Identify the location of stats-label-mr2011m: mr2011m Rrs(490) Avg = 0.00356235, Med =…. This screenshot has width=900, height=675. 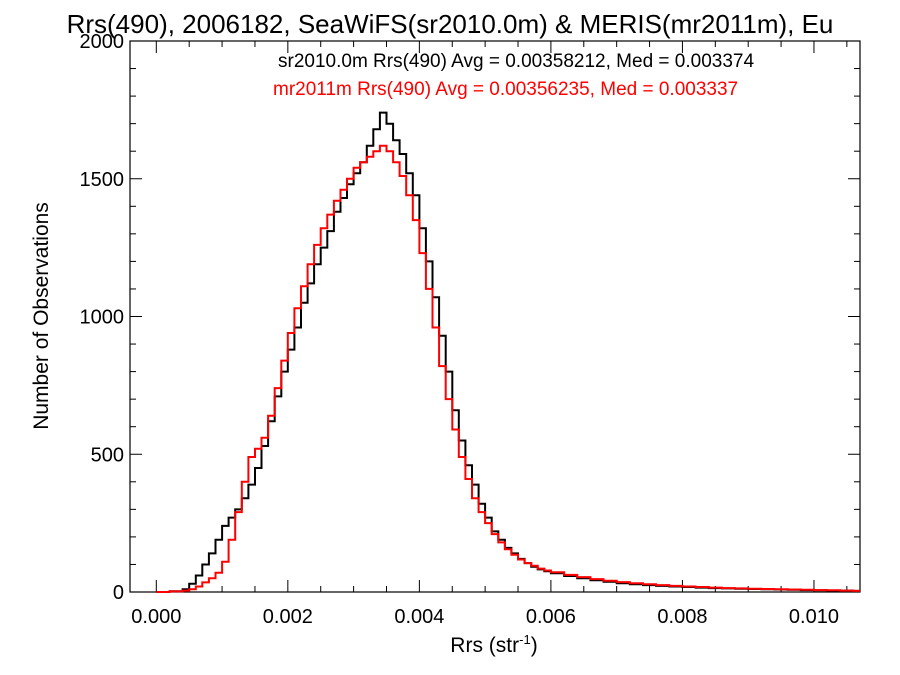
(505, 89).